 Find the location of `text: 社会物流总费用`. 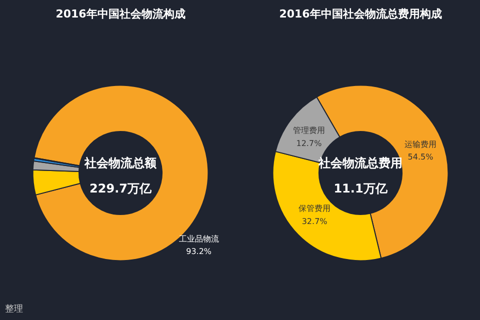

text: 社会物流总费用 is located at coordinates (360, 163).